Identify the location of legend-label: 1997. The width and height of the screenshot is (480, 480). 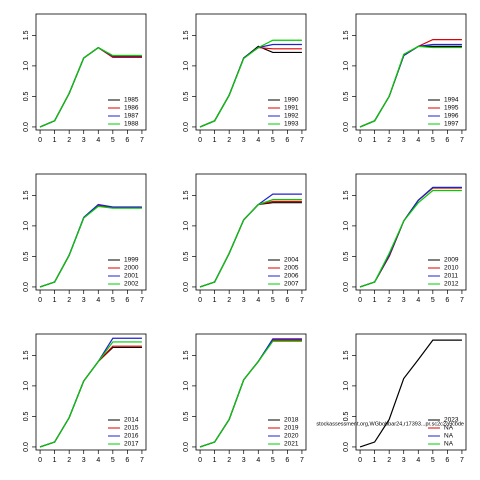
(451, 124).